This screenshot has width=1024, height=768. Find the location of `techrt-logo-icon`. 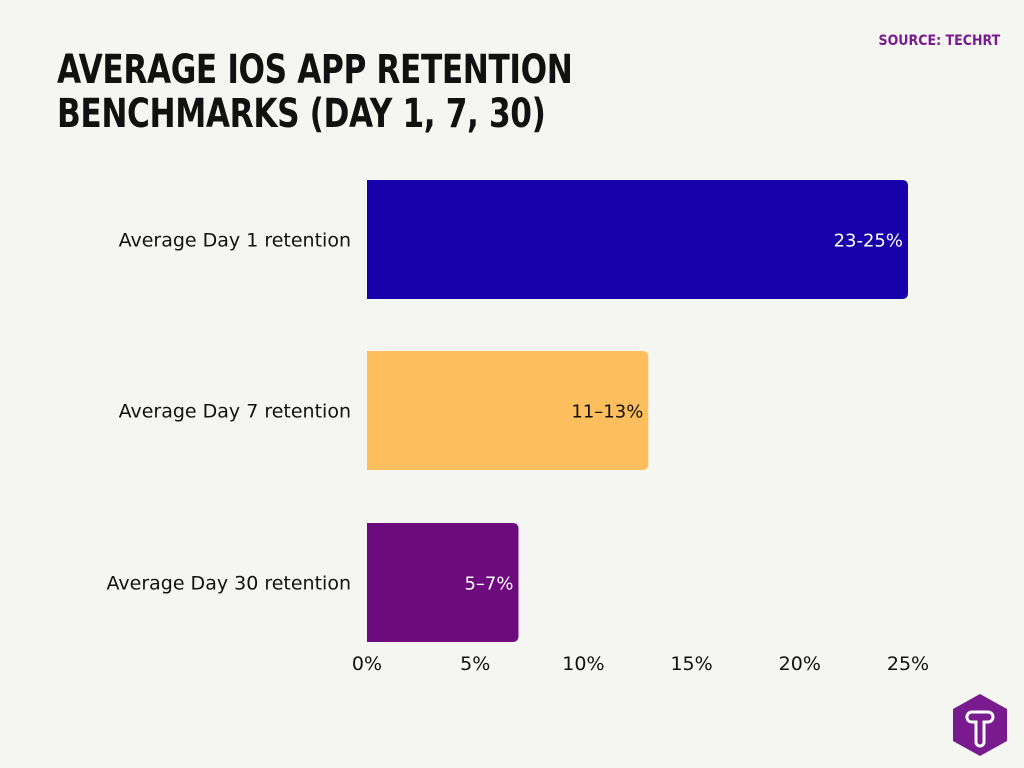

techrt-logo-icon is located at coordinates (980, 725).